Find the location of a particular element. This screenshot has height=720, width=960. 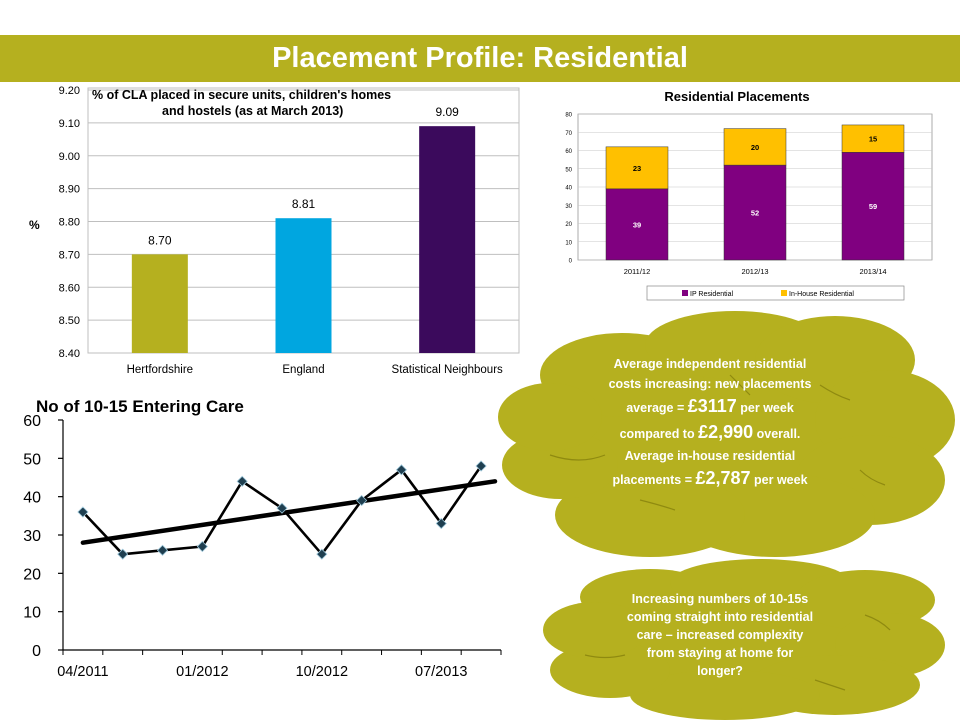

bar-chart-y-tick-label: 9.10 is located at coordinates (69, 124).